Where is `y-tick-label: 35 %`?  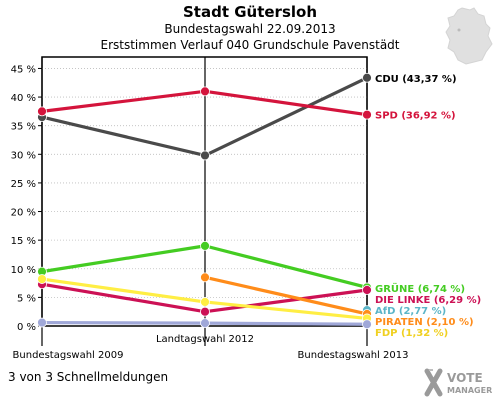
y-tick-label: 35 % is located at coordinates (23, 127).